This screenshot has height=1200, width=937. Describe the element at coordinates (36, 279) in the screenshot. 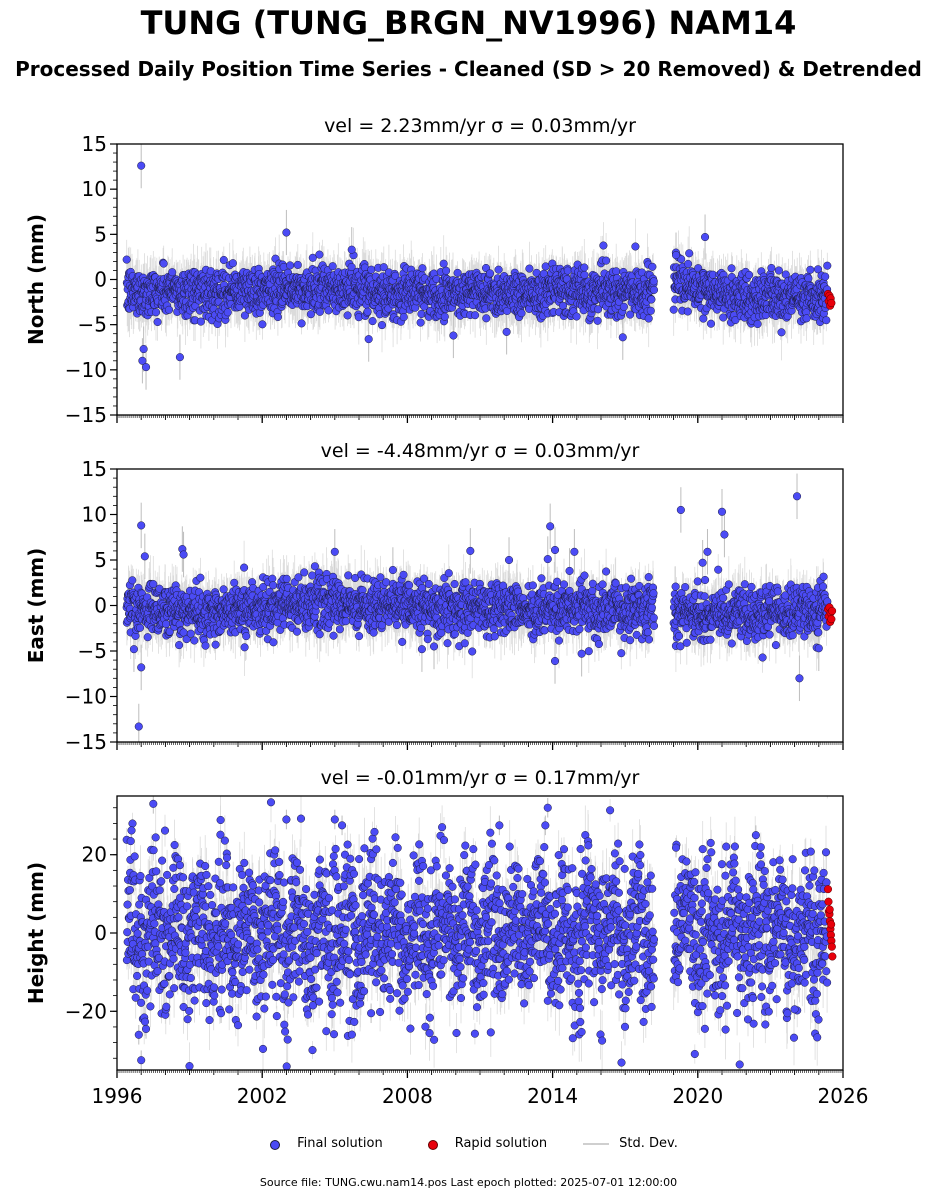

I see `ylabel-north: North (mm)` at that location.